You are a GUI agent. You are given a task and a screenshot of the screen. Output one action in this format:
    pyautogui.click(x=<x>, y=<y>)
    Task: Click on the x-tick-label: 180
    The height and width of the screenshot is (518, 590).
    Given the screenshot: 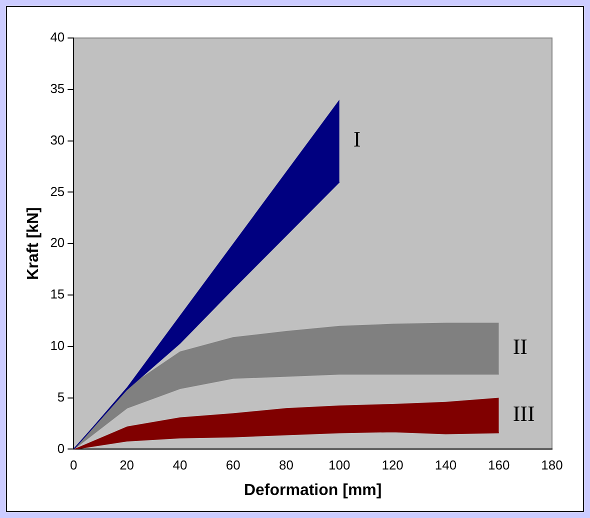 What is the action you would take?
    pyautogui.click(x=552, y=465)
    